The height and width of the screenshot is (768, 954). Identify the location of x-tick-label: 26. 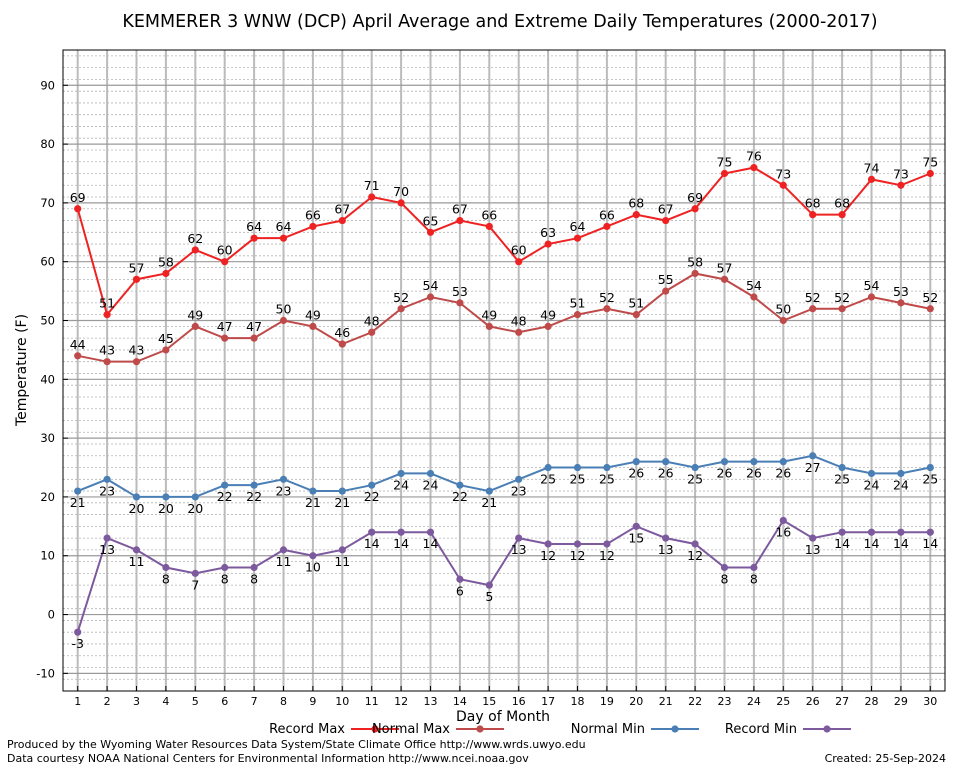
(813, 701).